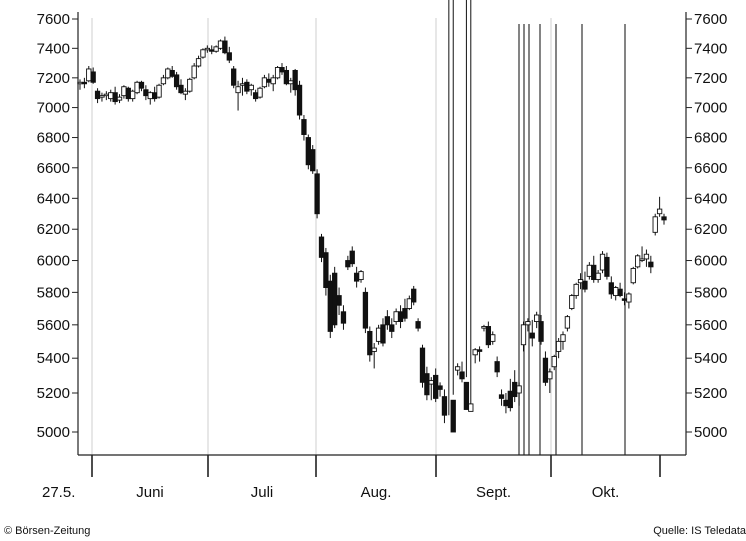 The image size is (746, 541). Describe the element at coordinates (710, 261) in the screenshot. I see `y-tick-label-right: 6000` at that location.